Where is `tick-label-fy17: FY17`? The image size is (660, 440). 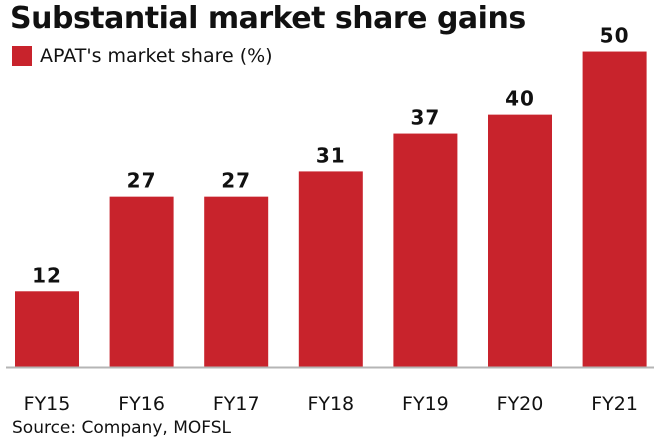
tick-label-fy17: FY17 is located at coordinates (236, 404).